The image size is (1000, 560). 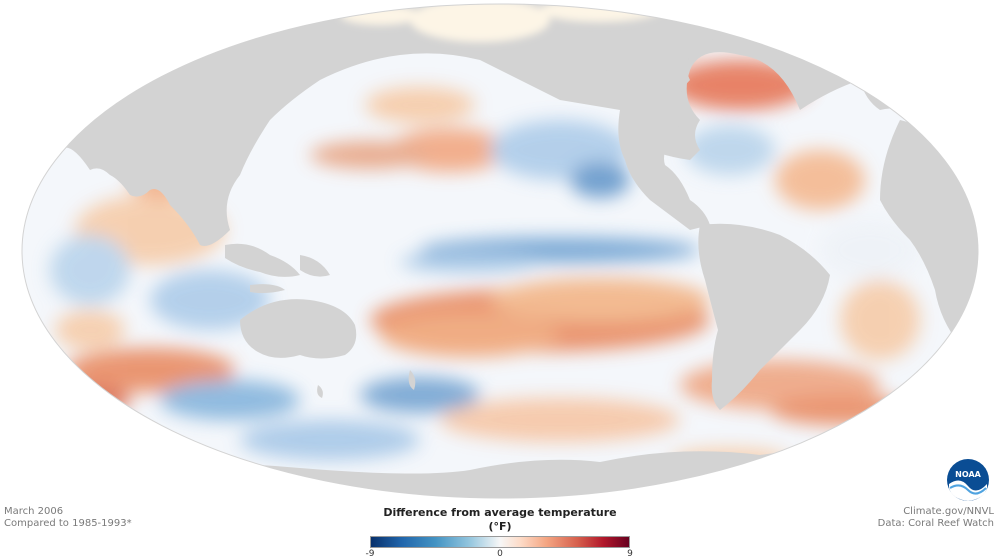 What do you see at coordinates (34, 511) in the screenshot?
I see `date-label: March 2006` at bounding box center [34, 511].